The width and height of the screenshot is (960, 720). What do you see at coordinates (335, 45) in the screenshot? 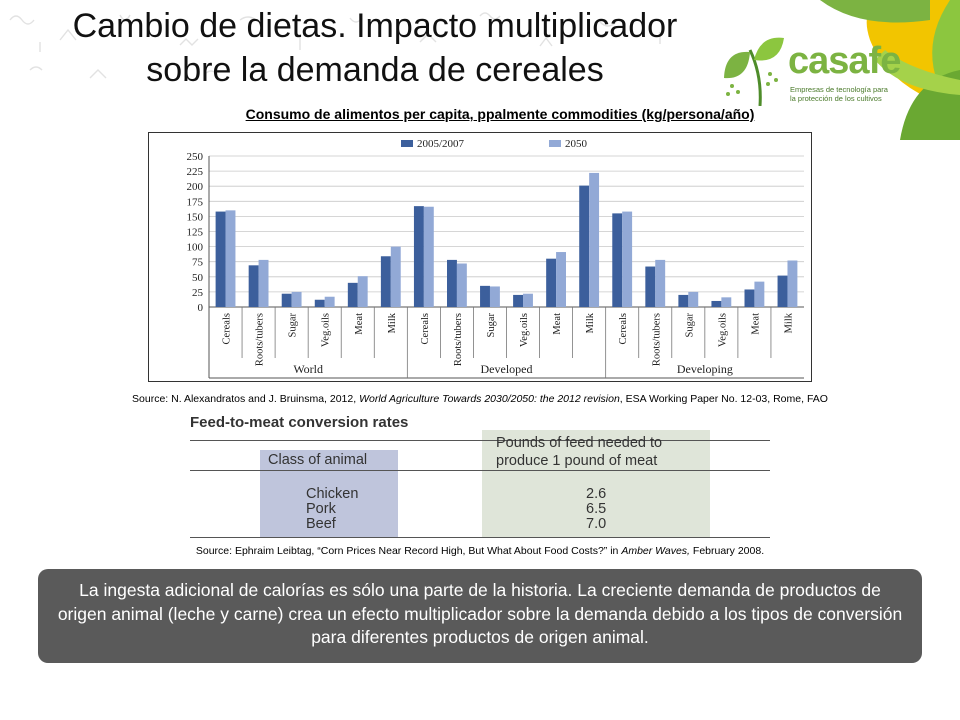
I see `decorative-pattern` at bounding box center [335, 45].